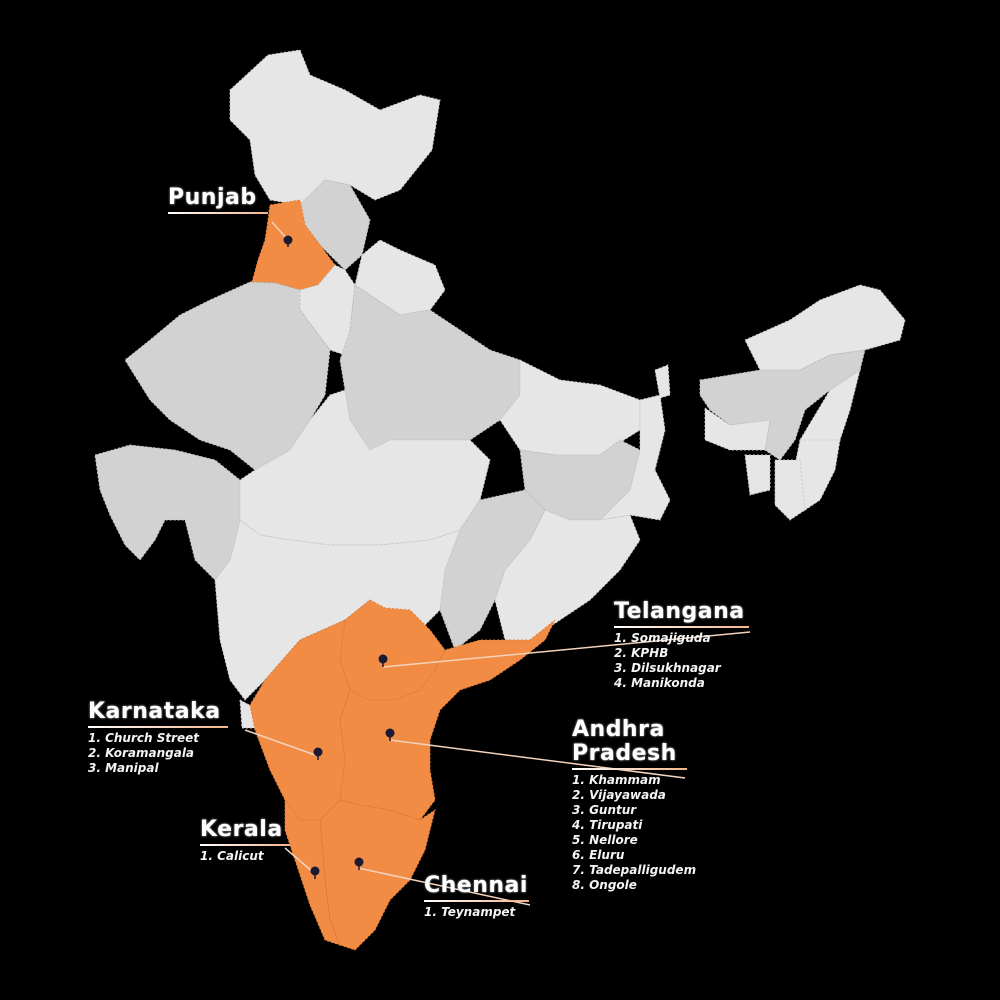 The height and width of the screenshot is (1000, 1000). I want to click on list-item: 3. Dilsukhnagar, so click(667, 668).